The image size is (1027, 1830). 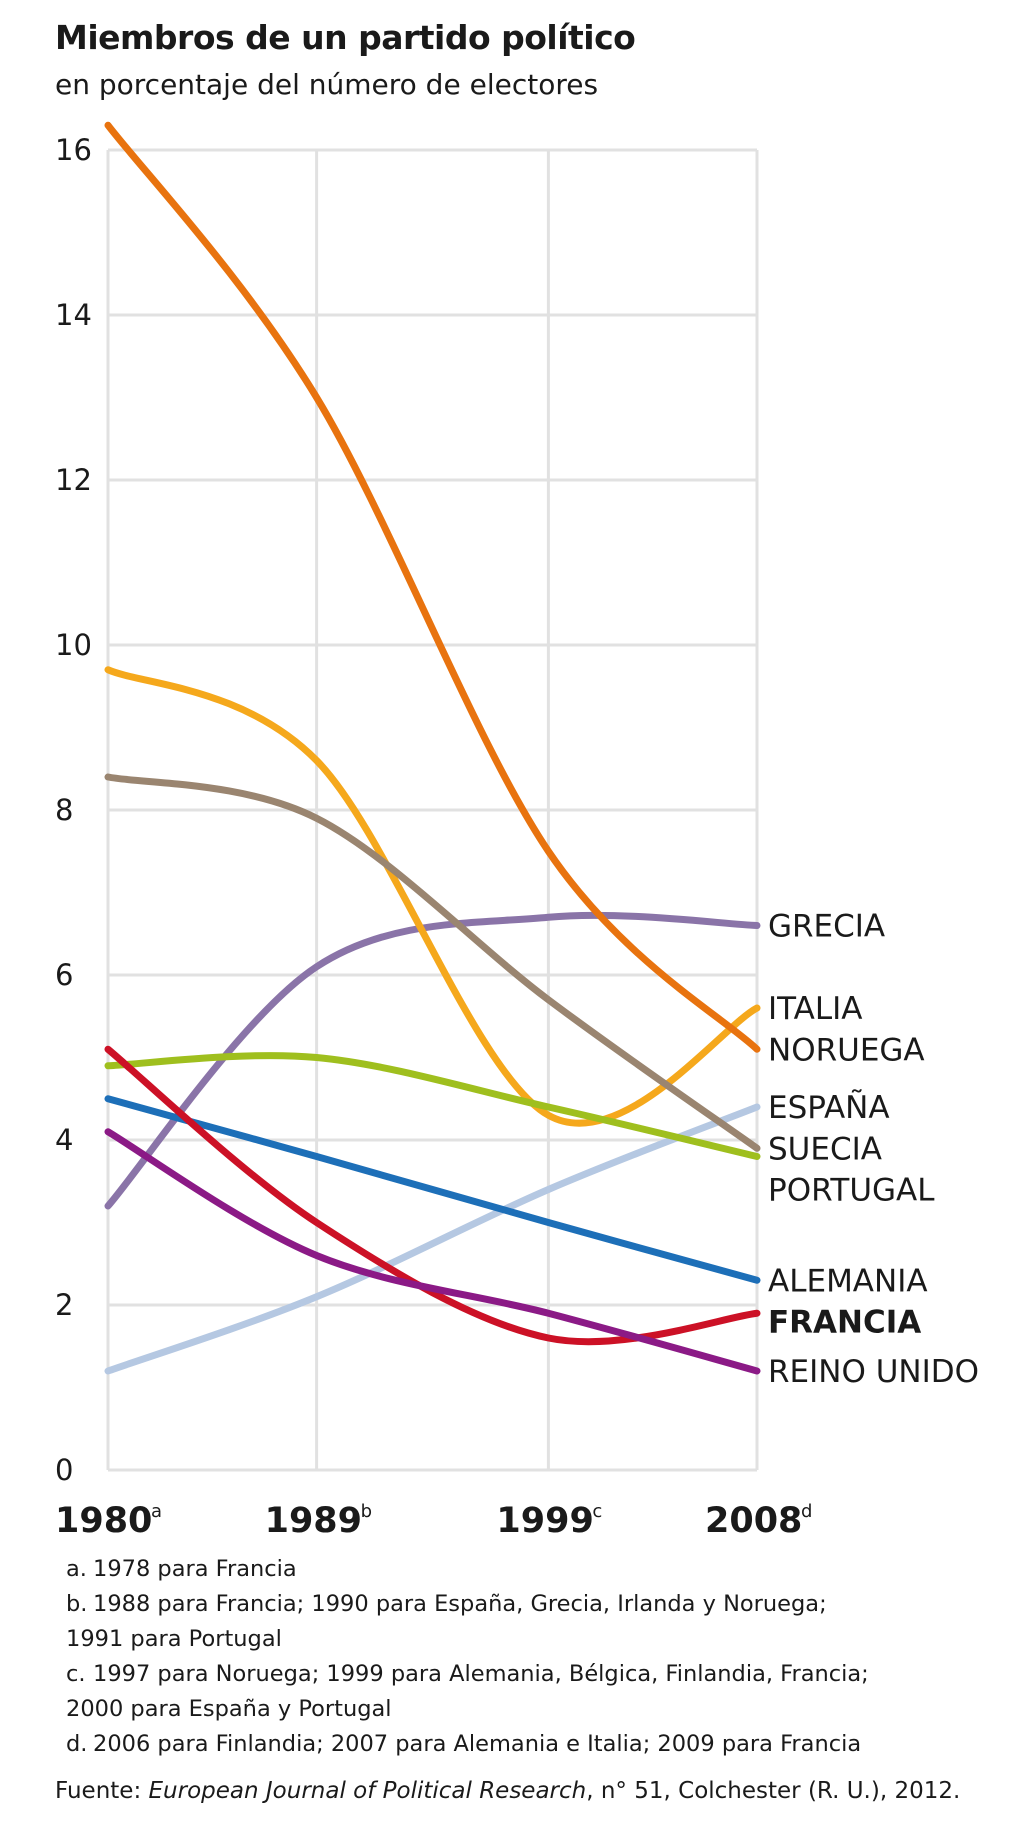 I want to click on y-axis-ticks: 0 2 4 6 8 10 12 14 16, so click(x=73, y=810).